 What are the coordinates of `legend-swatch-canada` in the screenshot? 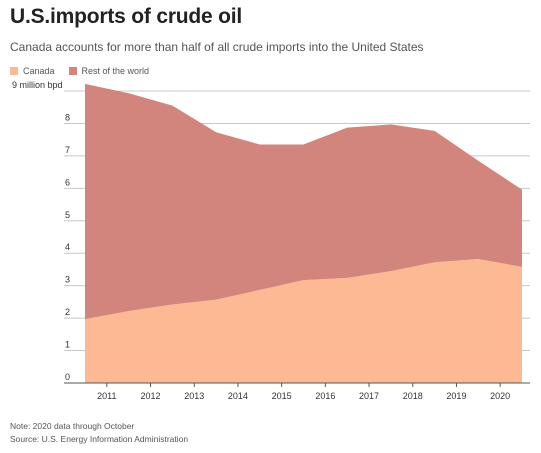 It's located at (14, 71).